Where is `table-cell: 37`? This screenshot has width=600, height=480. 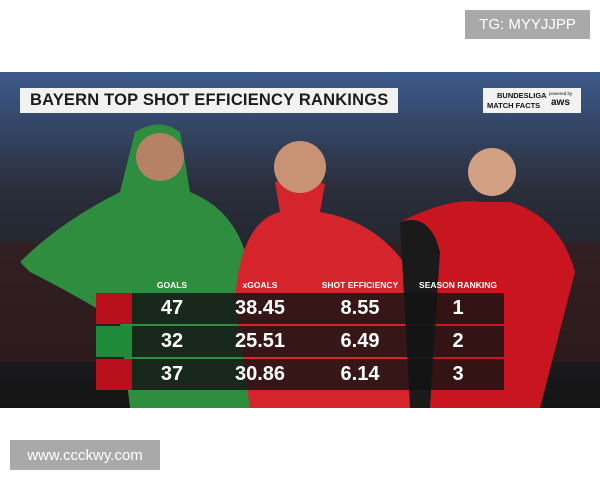 table-cell: 37 is located at coordinates (172, 374).